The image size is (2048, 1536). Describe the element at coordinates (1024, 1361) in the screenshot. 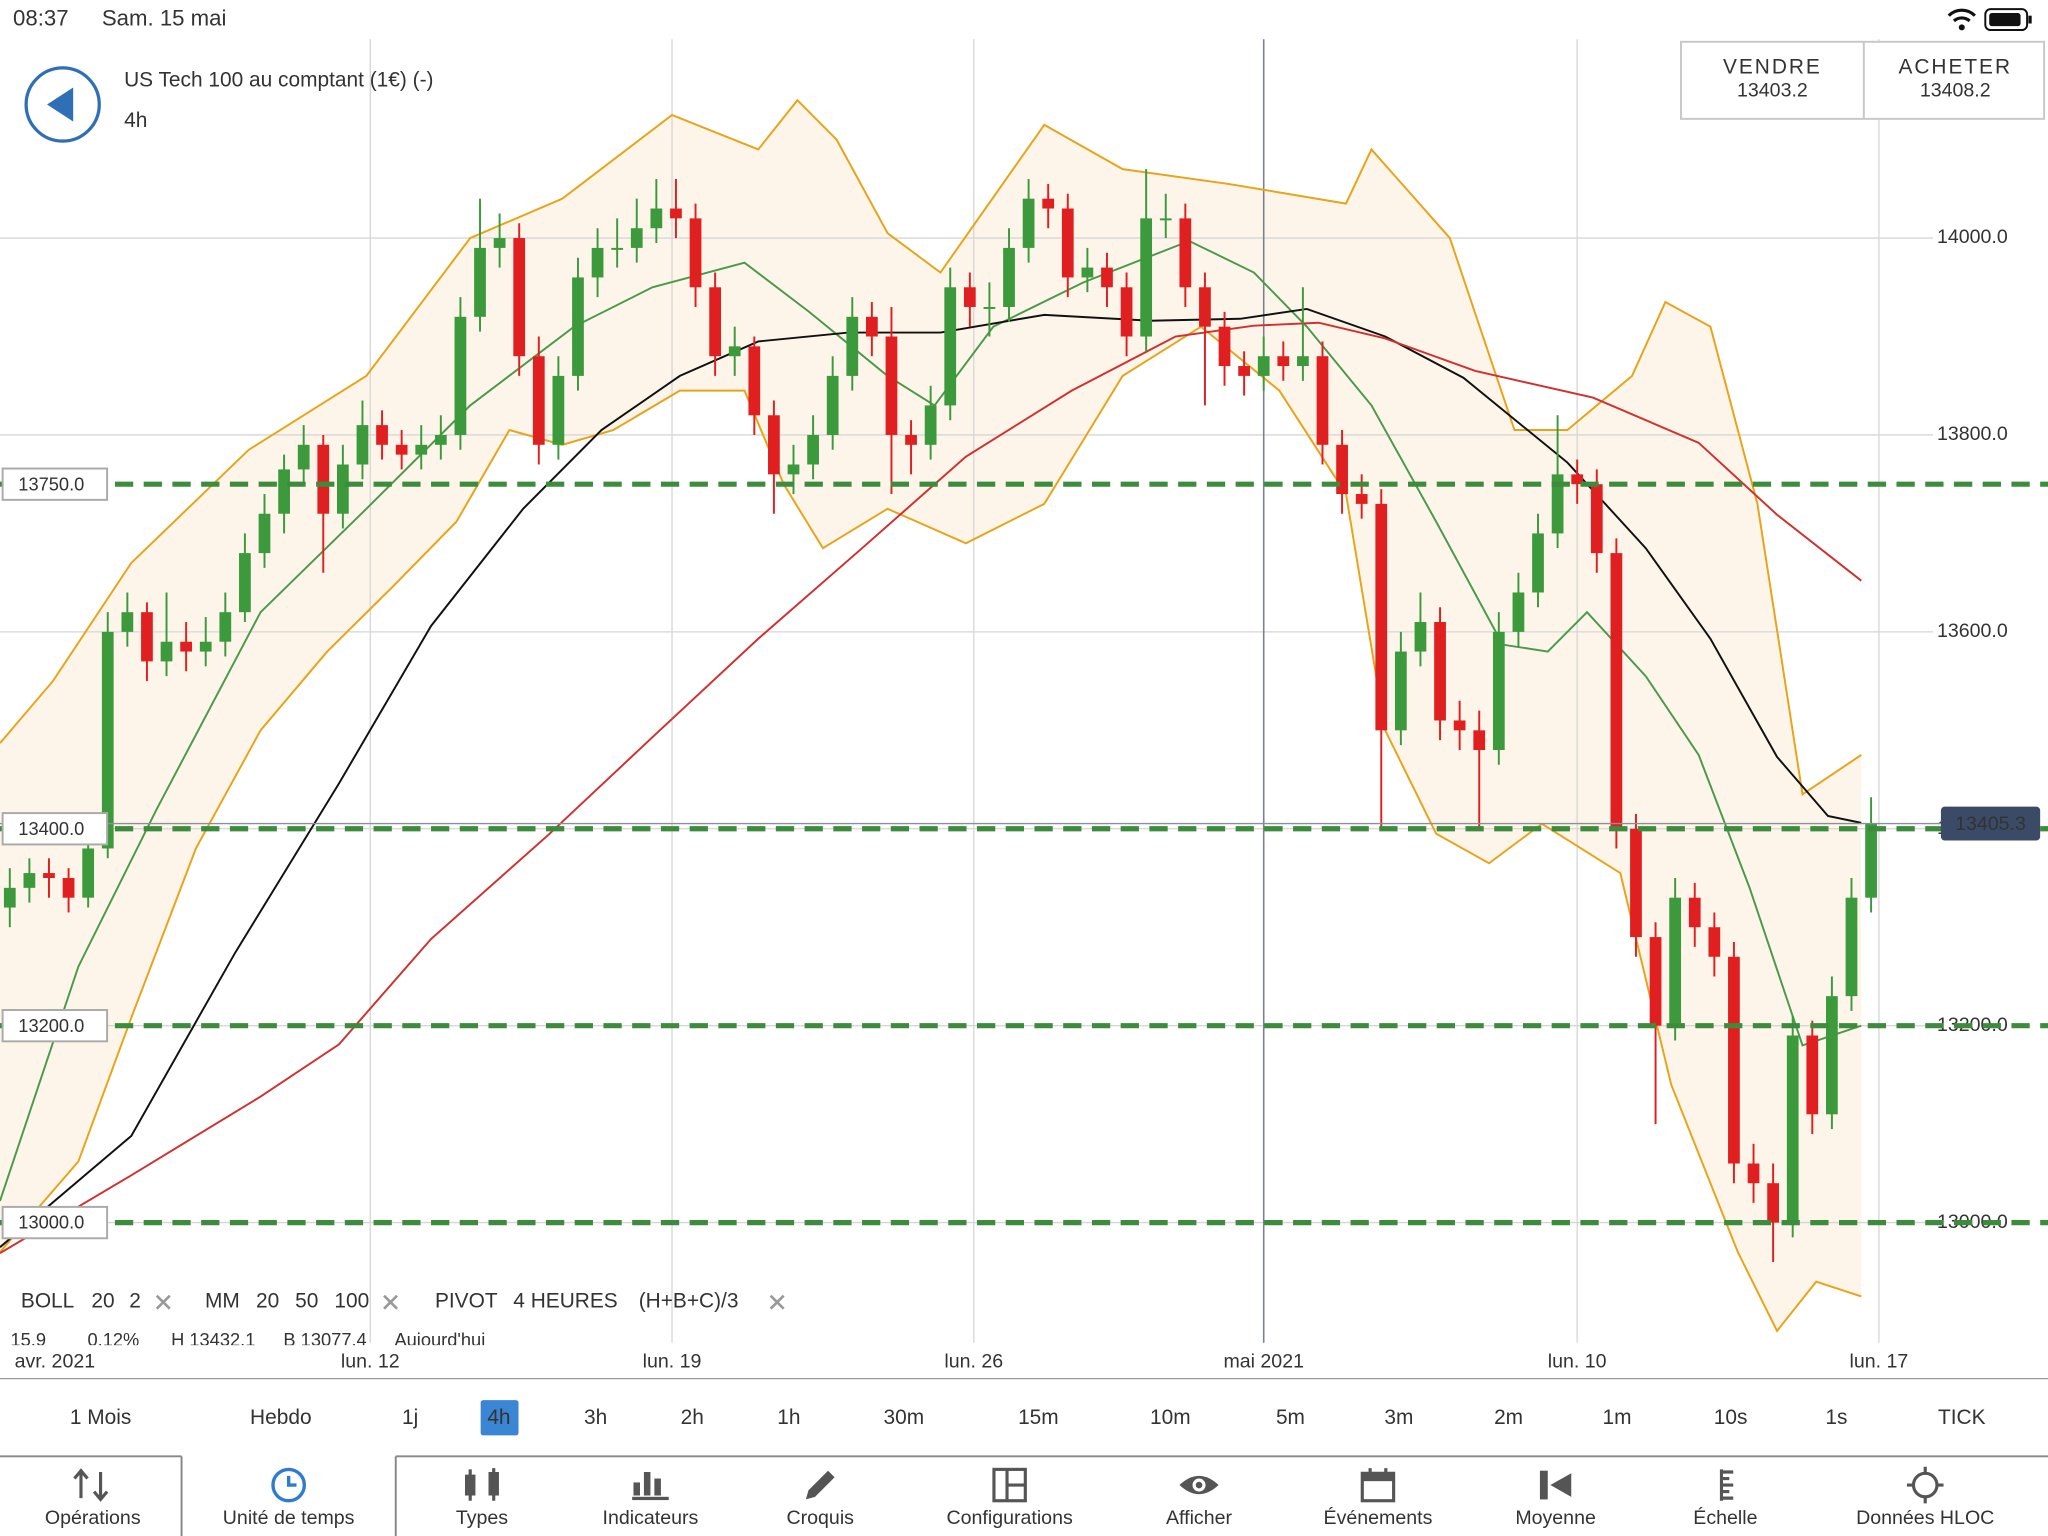

I see `x-axis-band` at that location.